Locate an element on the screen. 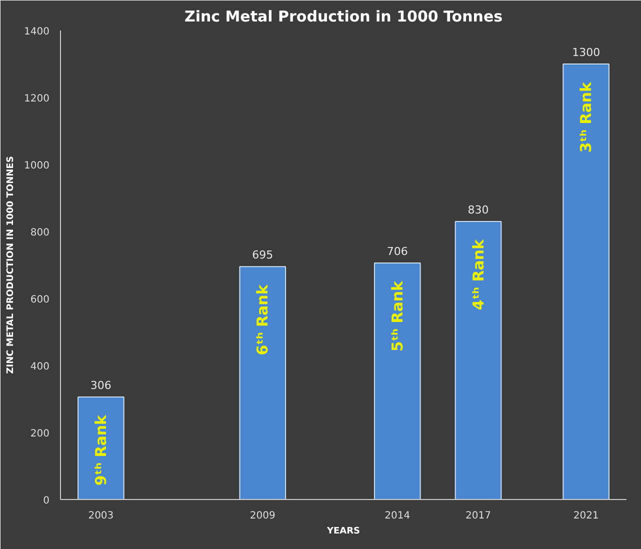 Image resolution: width=641 pixels, height=549 pixels. x-tick-label: 2003 is located at coordinates (101, 516).